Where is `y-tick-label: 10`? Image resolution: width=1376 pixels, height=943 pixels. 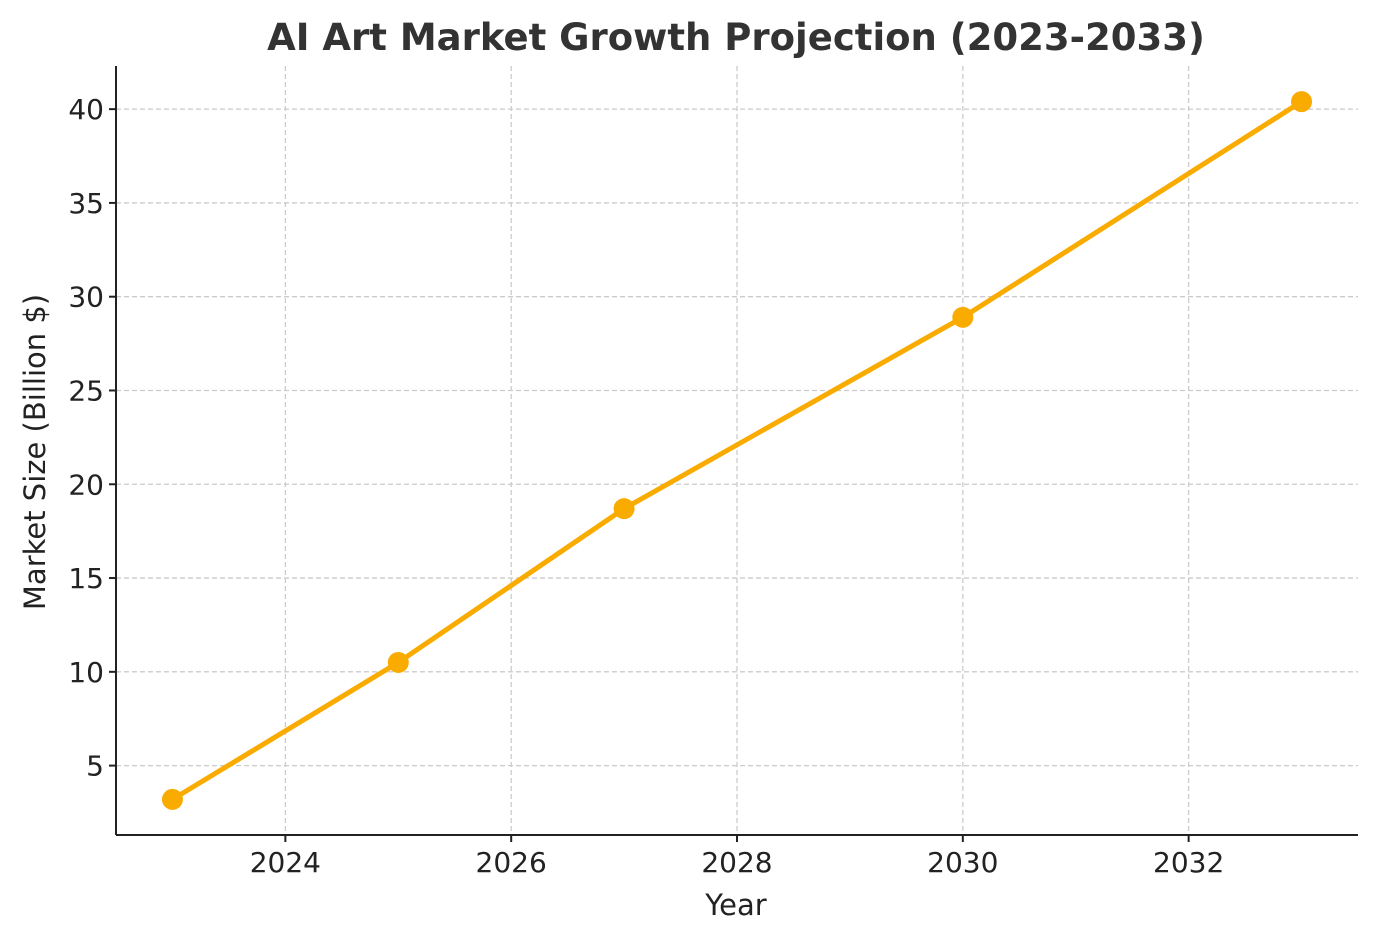
y-tick-label: 10 is located at coordinates (86, 672).